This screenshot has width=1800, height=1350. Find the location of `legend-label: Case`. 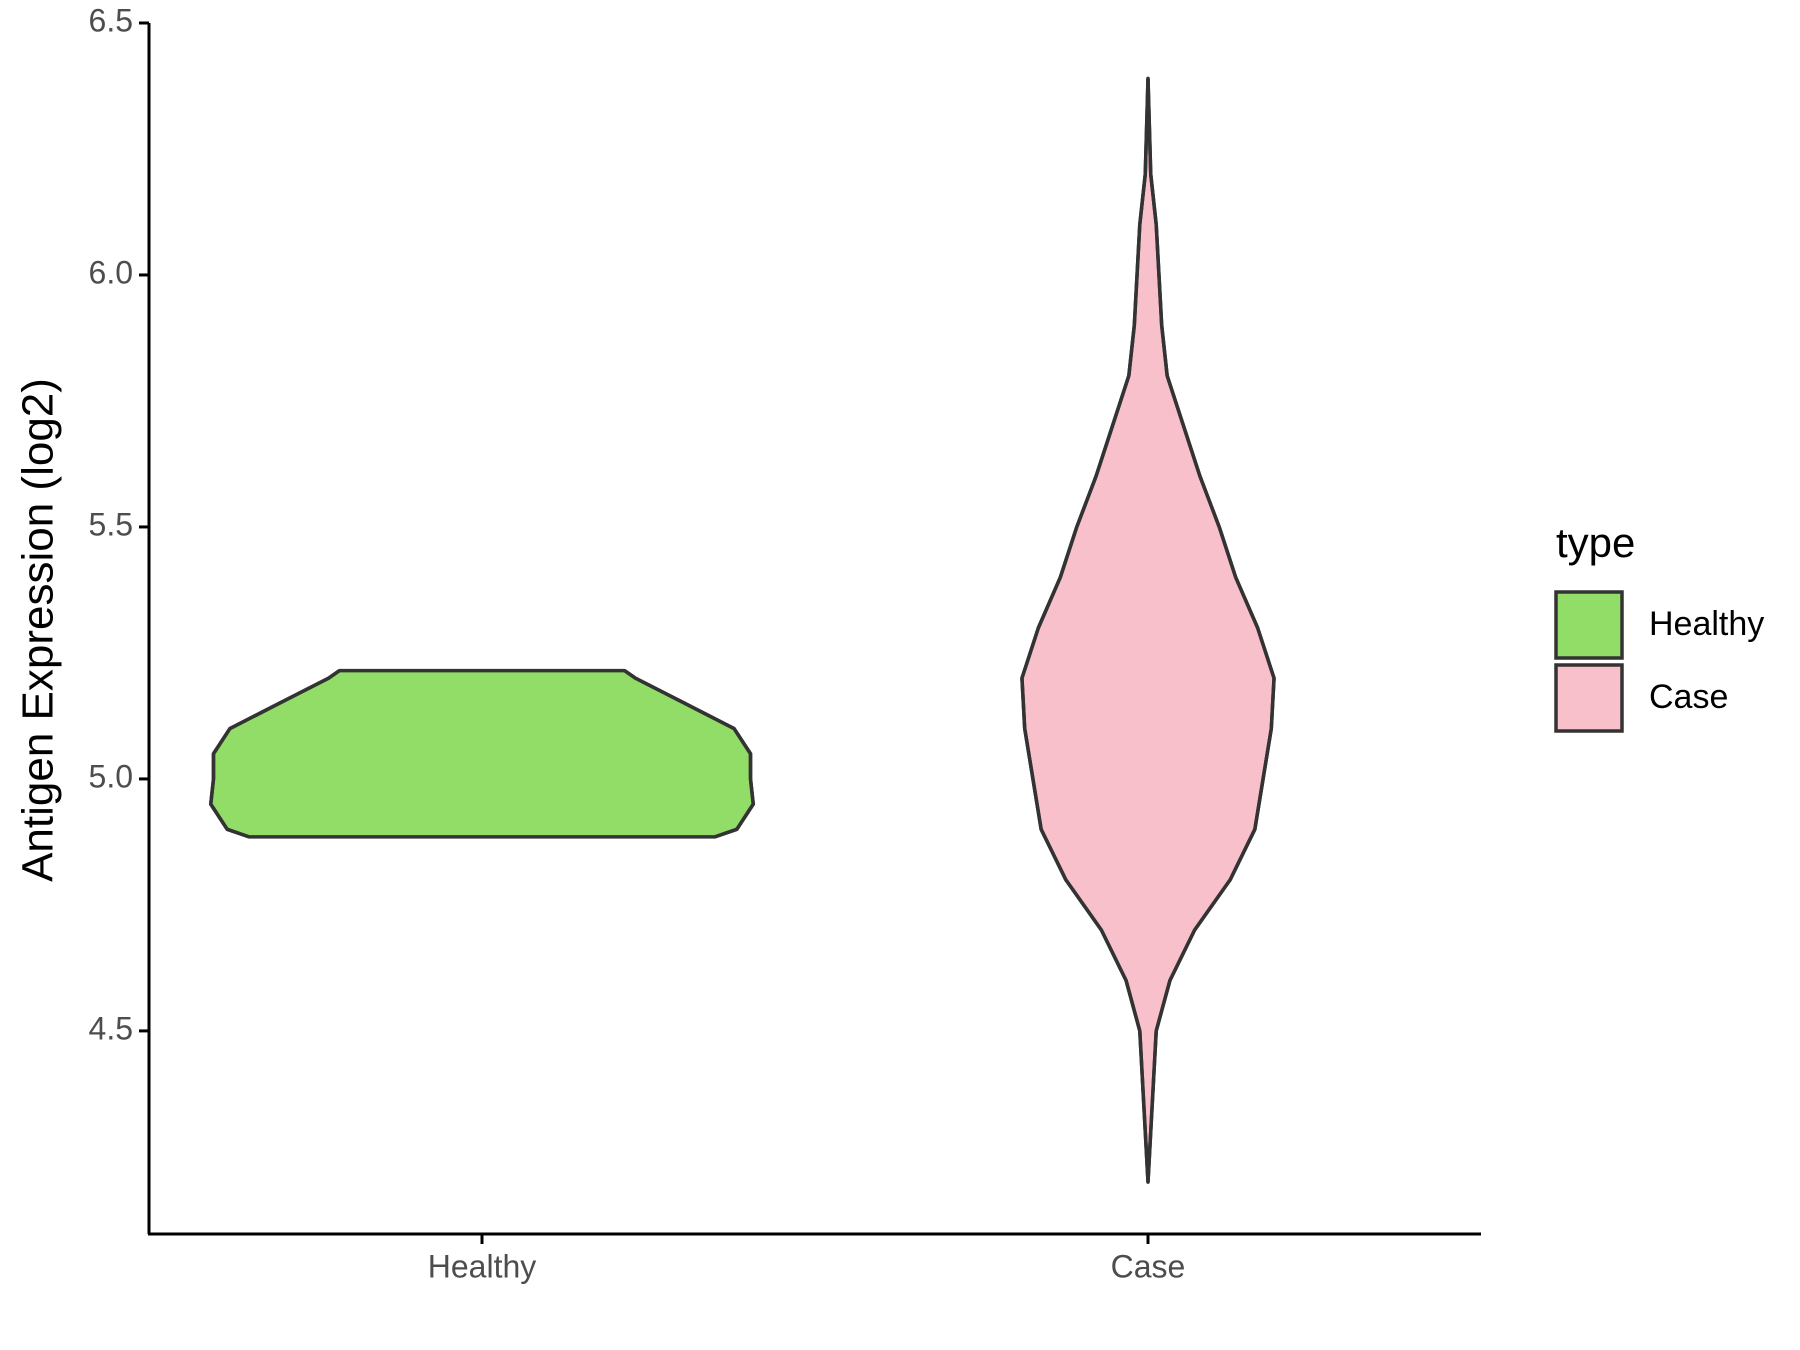

legend-label: Case is located at coordinates (1688, 697).